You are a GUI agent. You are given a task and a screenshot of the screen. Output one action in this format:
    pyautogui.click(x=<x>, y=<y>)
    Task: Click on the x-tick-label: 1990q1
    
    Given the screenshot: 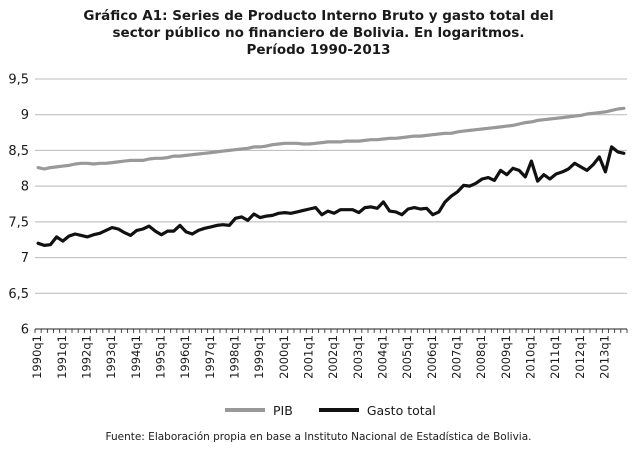 What is the action you would take?
    pyautogui.click(x=37, y=357)
    